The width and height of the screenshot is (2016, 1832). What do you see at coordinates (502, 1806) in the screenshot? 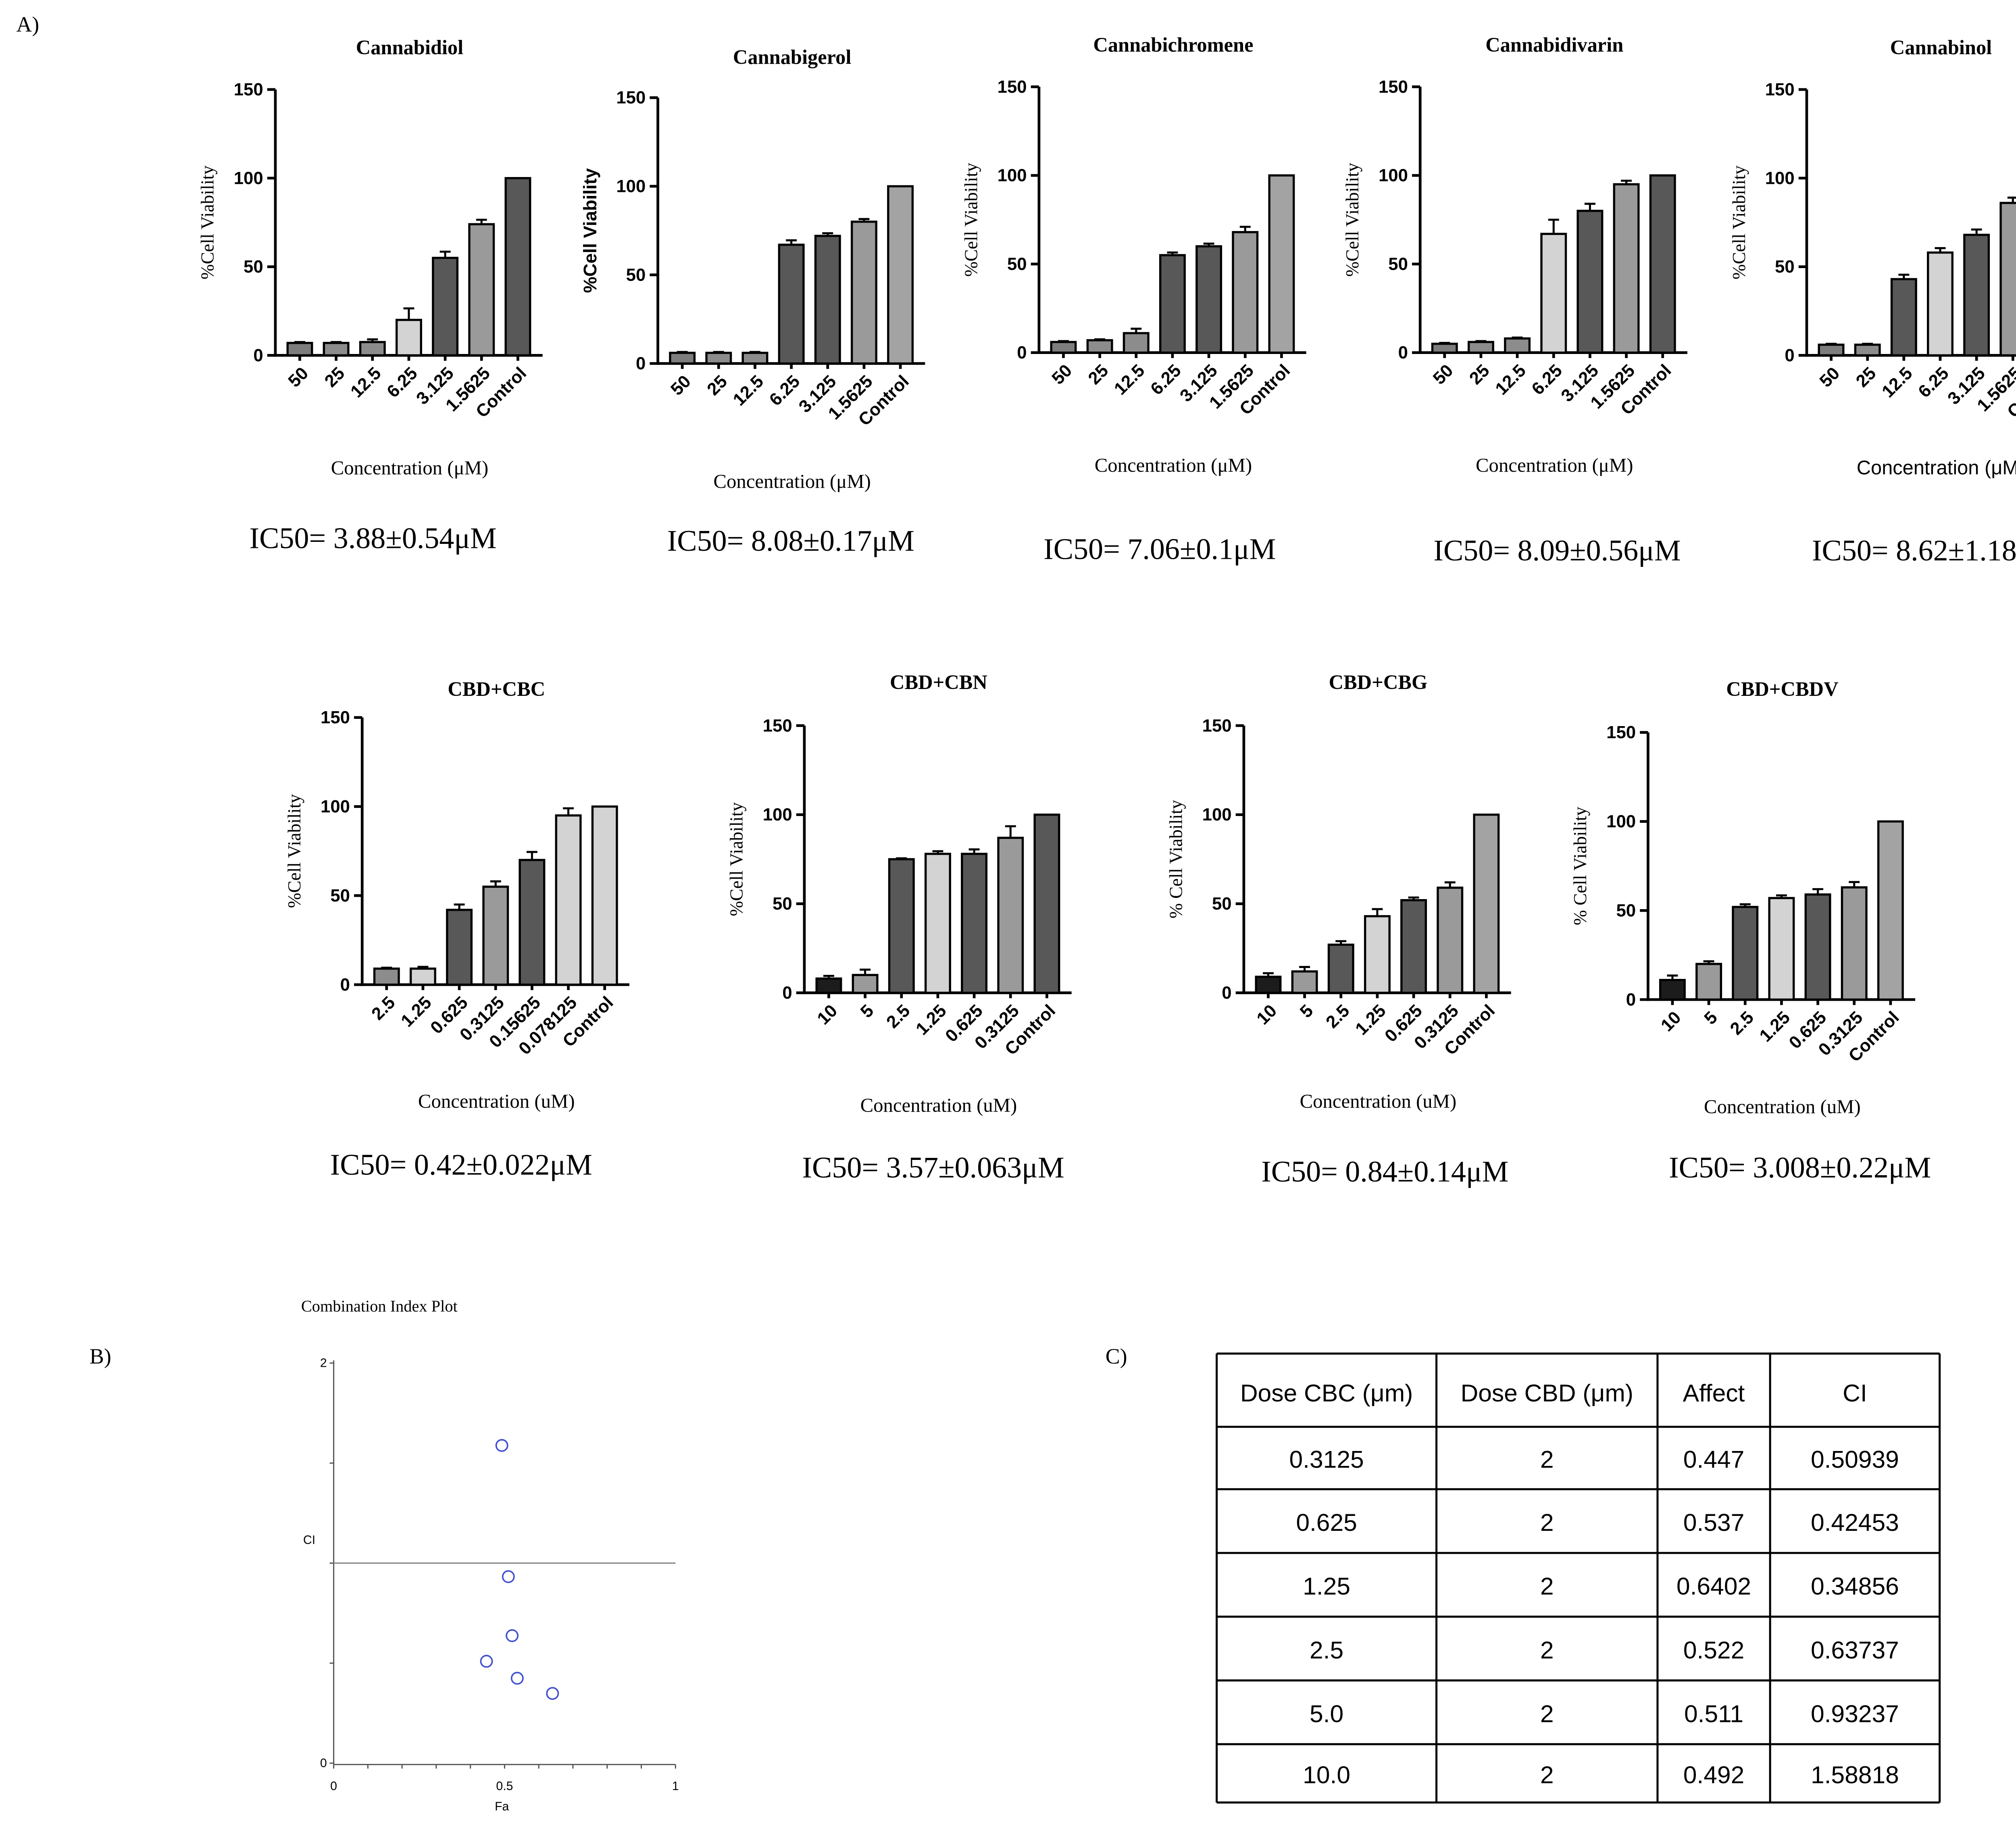
I see `x-axis-label: Fa` at bounding box center [502, 1806].